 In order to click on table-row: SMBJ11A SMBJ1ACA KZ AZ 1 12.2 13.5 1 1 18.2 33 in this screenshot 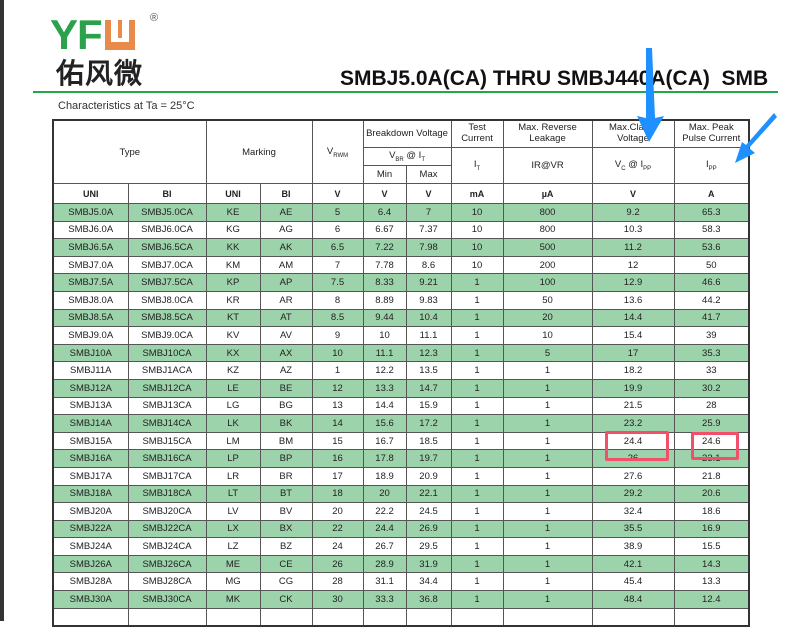, I will do `click(401, 370)`.